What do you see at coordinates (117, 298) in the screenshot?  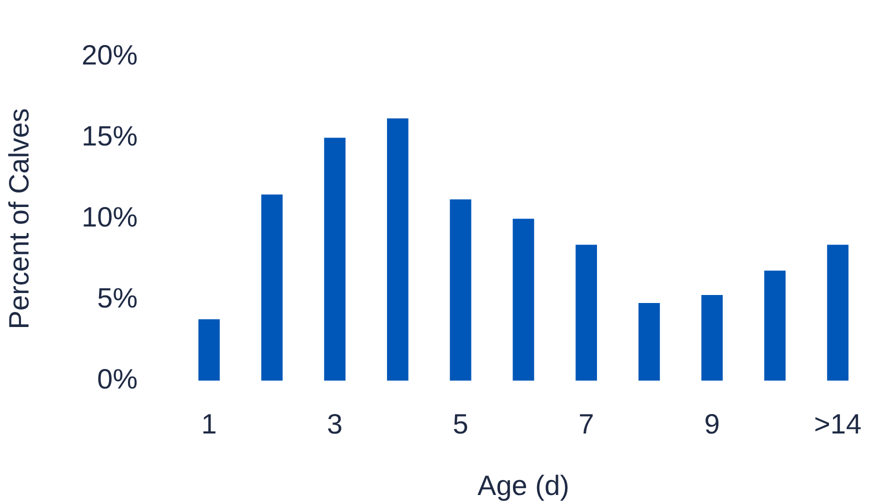 I see `y-tick-label: 5%` at bounding box center [117, 298].